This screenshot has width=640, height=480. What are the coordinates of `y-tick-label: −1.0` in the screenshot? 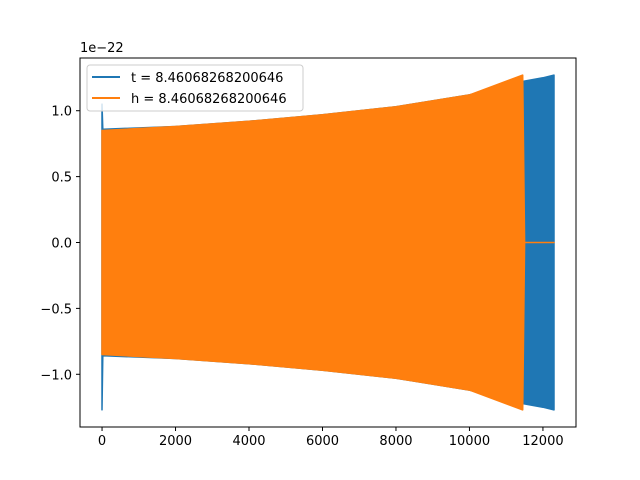 It's located at (56, 375).